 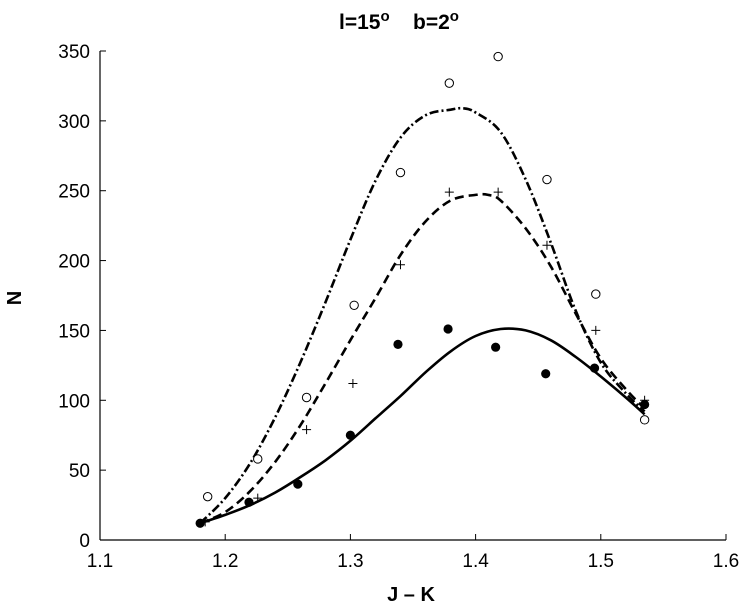 I want to click on x-tick-label: 1.2, so click(x=225, y=561).